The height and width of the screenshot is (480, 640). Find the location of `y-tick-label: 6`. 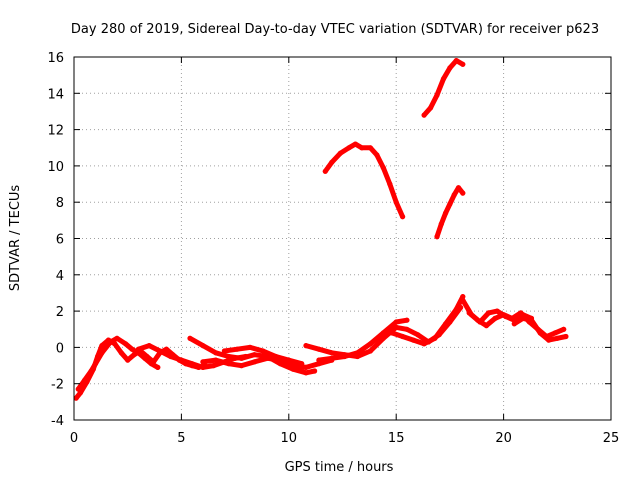

y-tick-label: 6 is located at coordinates (60, 240).